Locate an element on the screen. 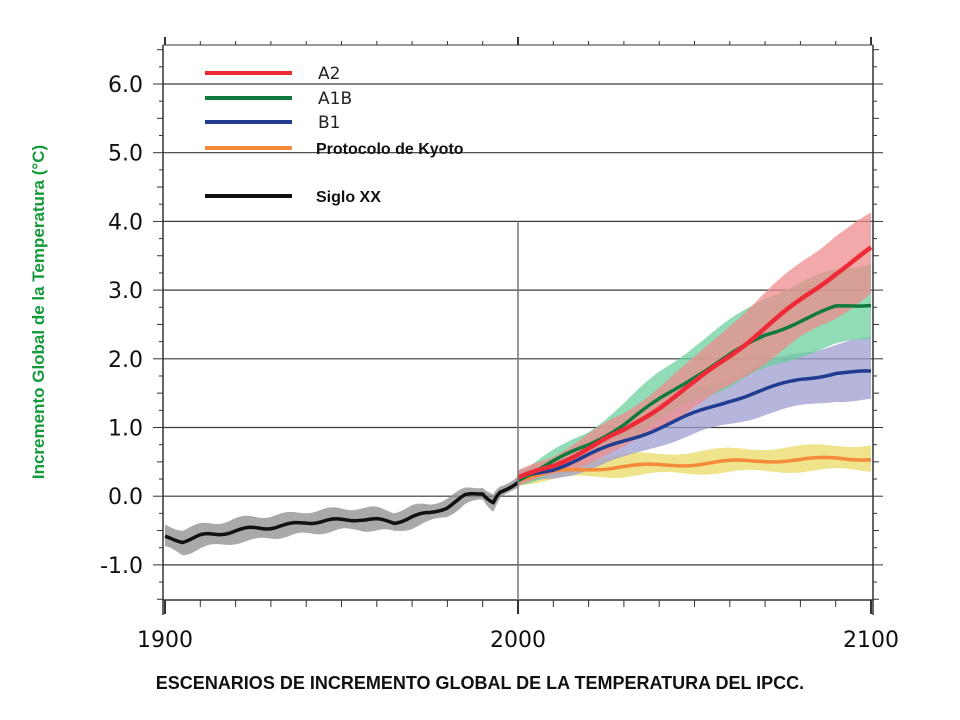 Image resolution: width=960 pixels, height=720 pixels. y-tick-label: 0.0 is located at coordinates (125, 497).